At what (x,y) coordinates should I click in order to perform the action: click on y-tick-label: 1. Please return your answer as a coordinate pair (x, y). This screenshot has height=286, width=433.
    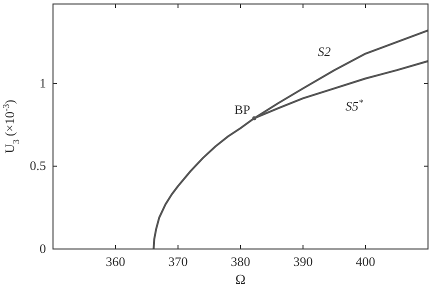
    Looking at the image, I should click on (43, 82).